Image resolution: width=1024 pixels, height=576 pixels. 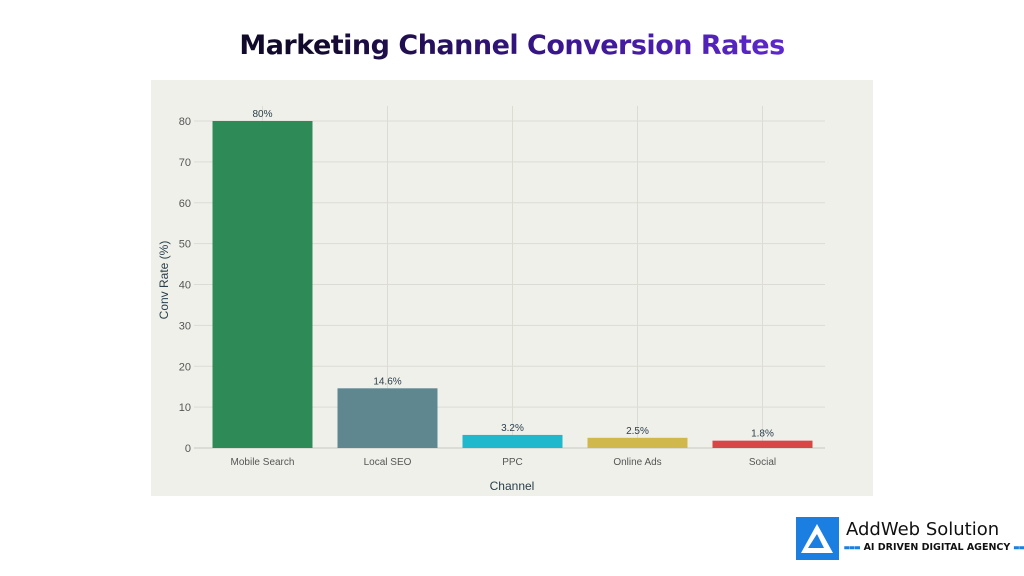 What do you see at coordinates (185, 245) in the screenshot?
I see `y-tick-label: 50` at bounding box center [185, 245].